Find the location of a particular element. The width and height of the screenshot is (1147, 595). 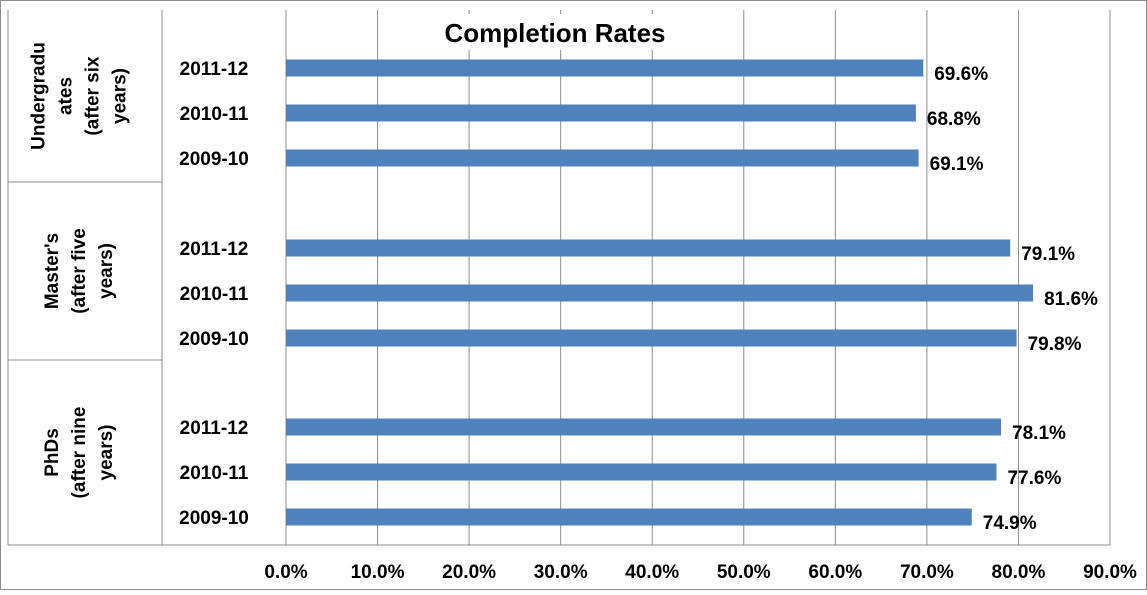

x-tick-label: 80.0% is located at coordinates (1019, 572).